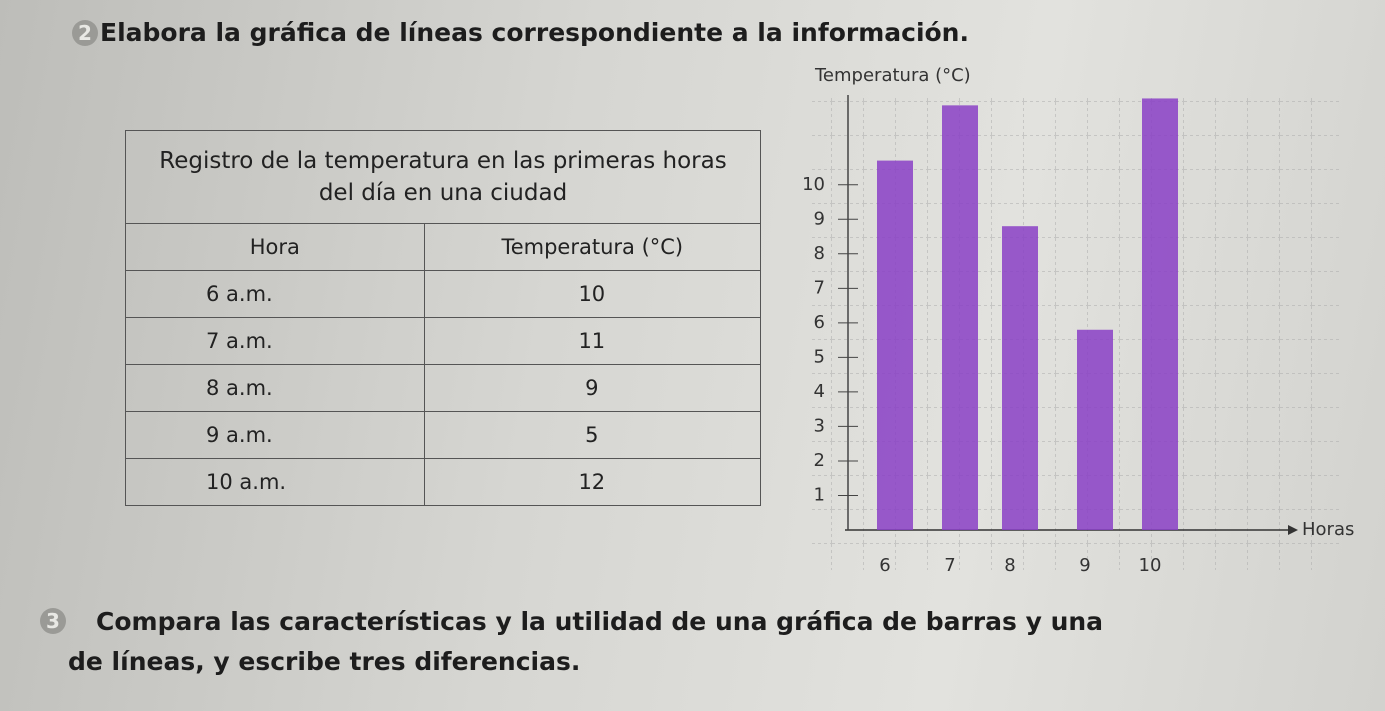 Image resolution: width=1385 pixels, height=711 pixels. What do you see at coordinates (1328, 529) in the screenshot?
I see `x-axis-label: Horas` at bounding box center [1328, 529].